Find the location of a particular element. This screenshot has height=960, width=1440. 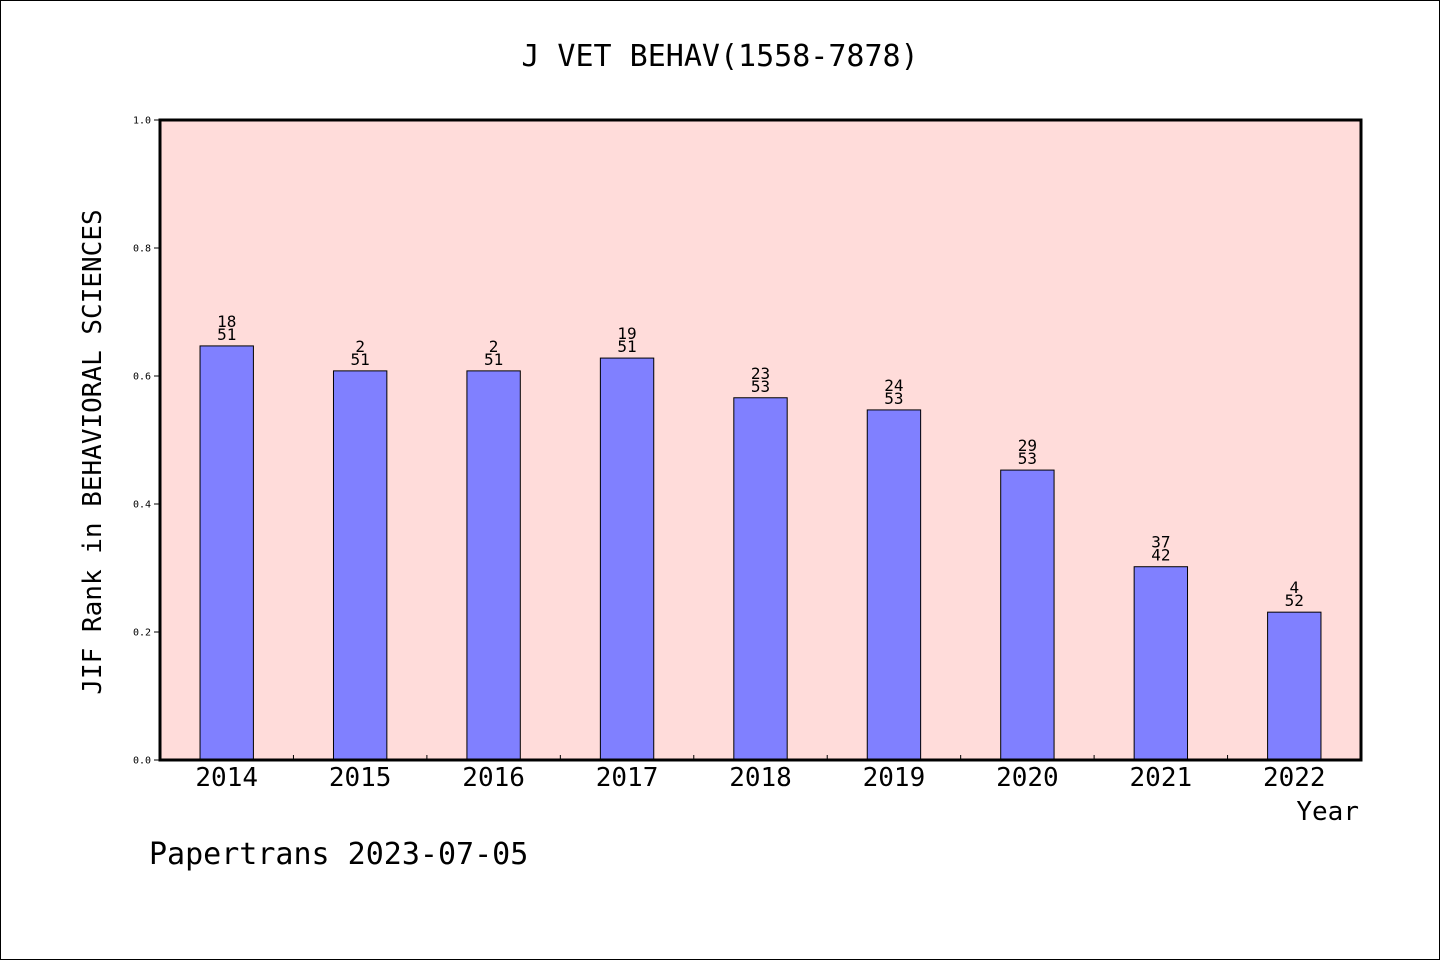

bar-total-label: 52 is located at coordinates (1294, 600).